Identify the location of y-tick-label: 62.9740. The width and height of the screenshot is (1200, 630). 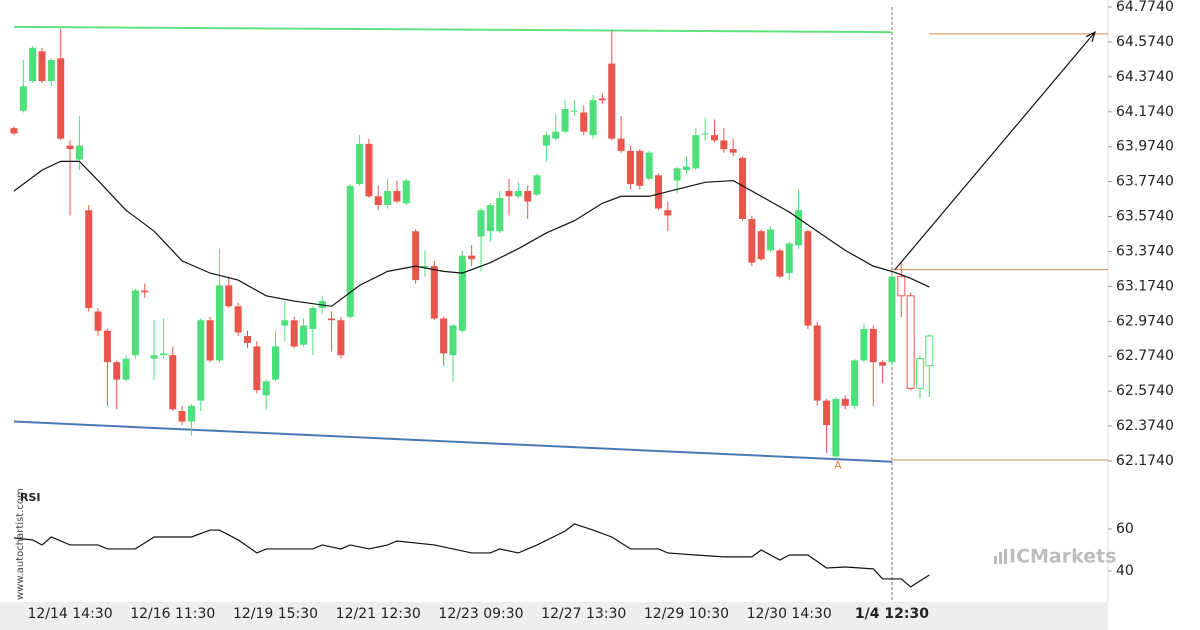
(1145, 321).